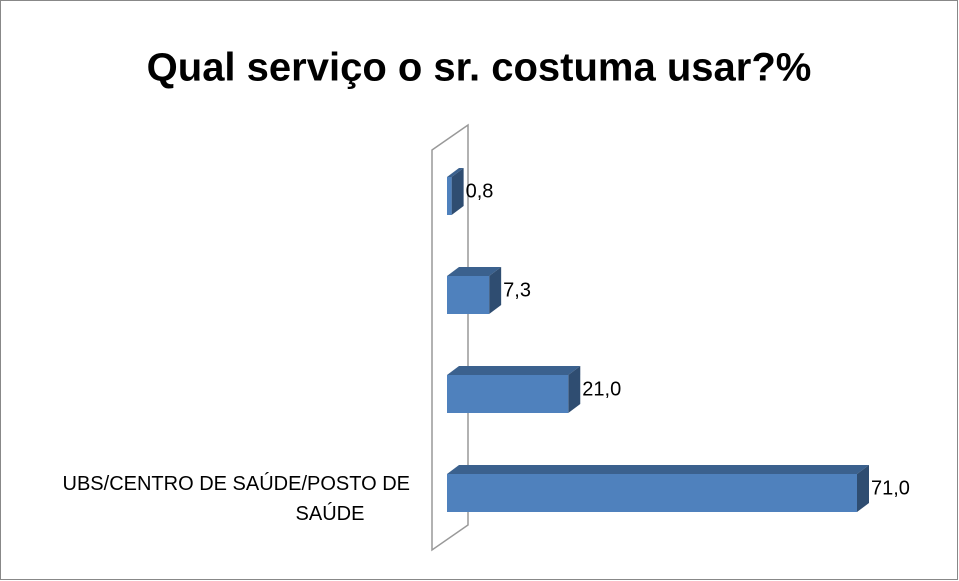  Describe the element at coordinates (601, 389) in the screenshot. I see `data-label: 21,0` at that location.